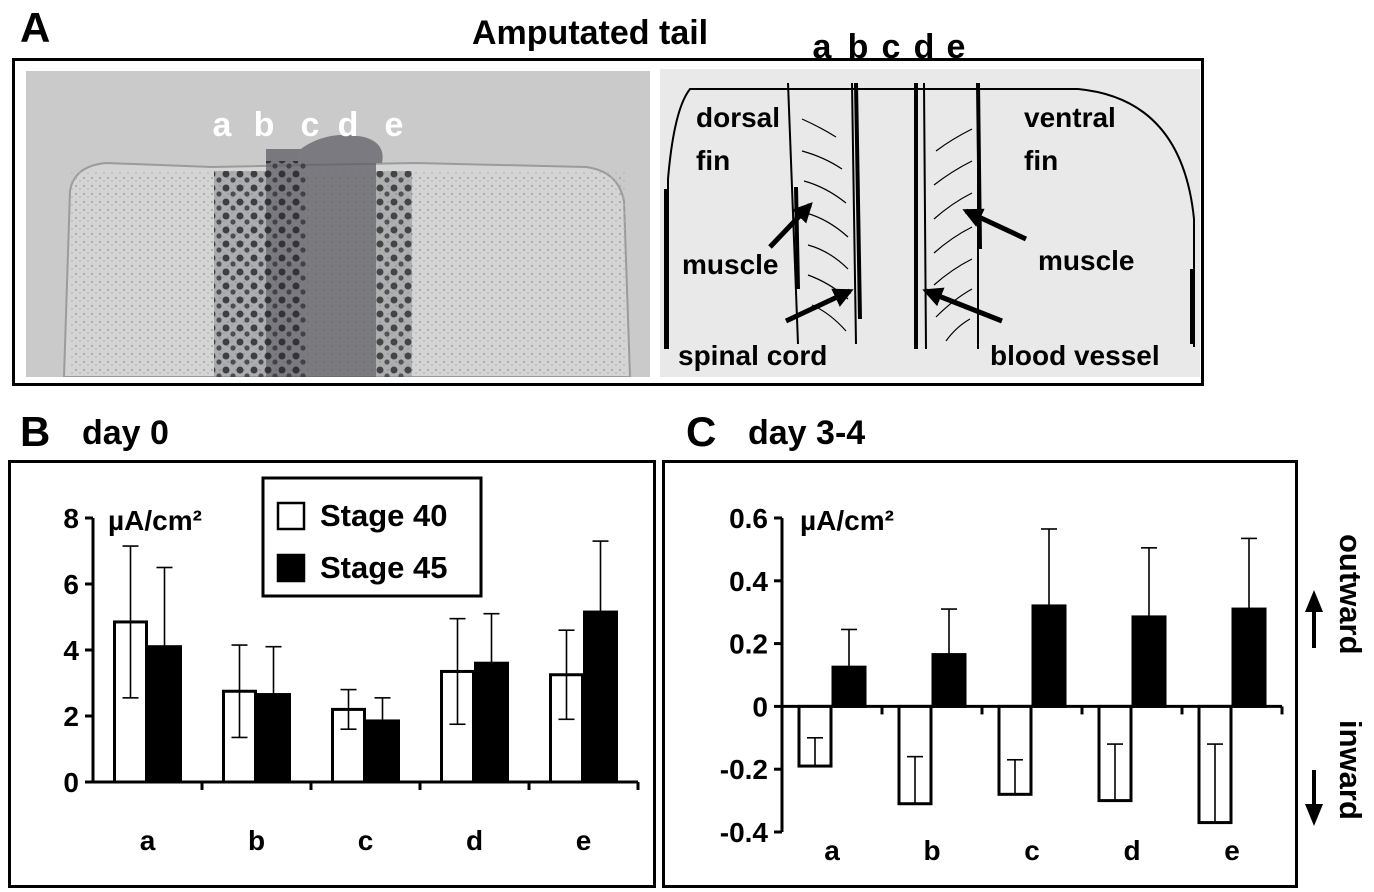 This screenshot has height=892, width=1374. What do you see at coordinates (384, 515) in the screenshot?
I see `legend-label-stage40: Stage 40` at bounding box center [384, 515].